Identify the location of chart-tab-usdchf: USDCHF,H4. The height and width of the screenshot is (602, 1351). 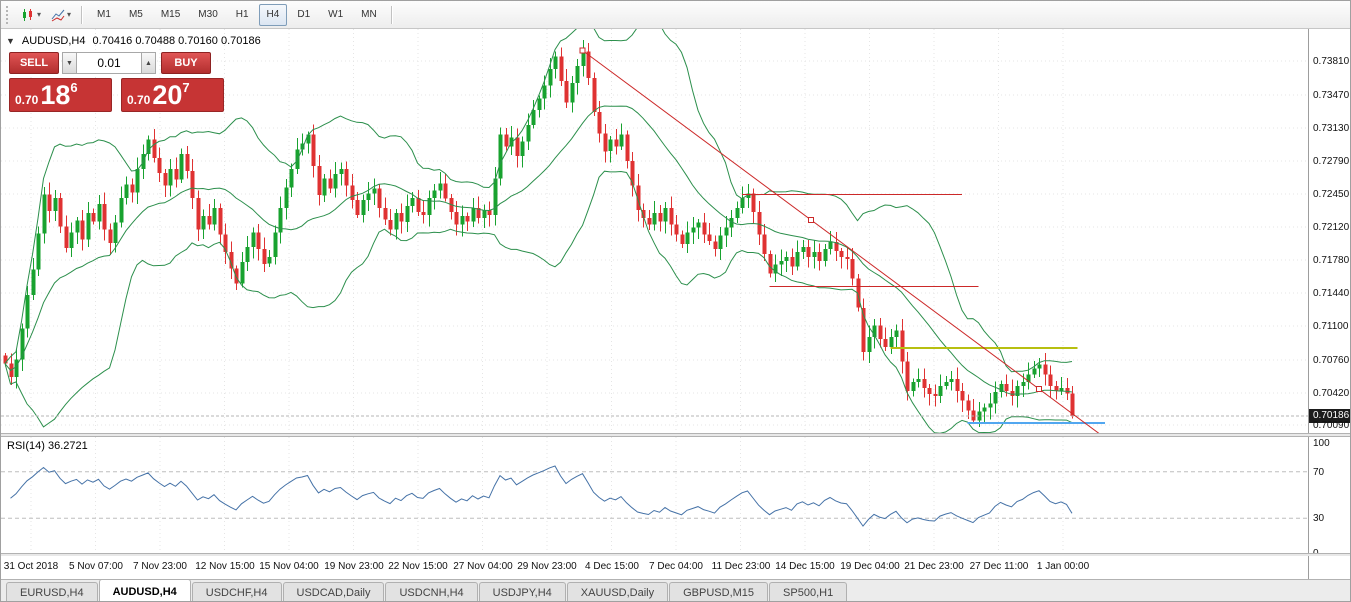
(236, 591).